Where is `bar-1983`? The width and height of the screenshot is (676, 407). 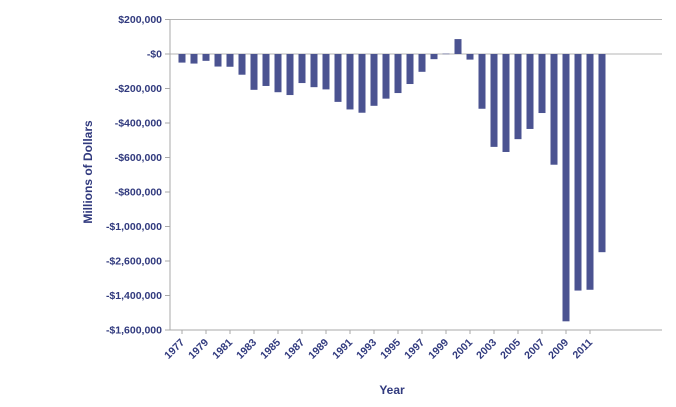
bar-1983 is located at coordinates (254, 72).